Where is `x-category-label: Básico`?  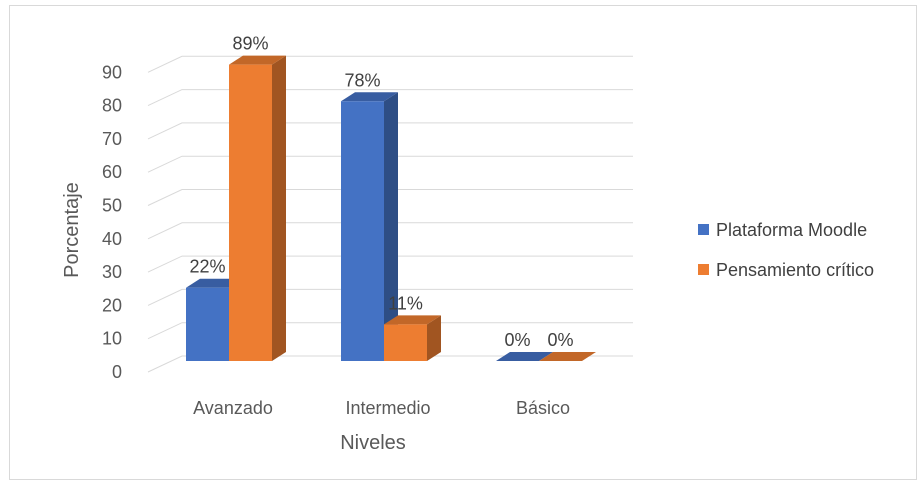
x-category-label: Básico is located at coordinates (543, 408).